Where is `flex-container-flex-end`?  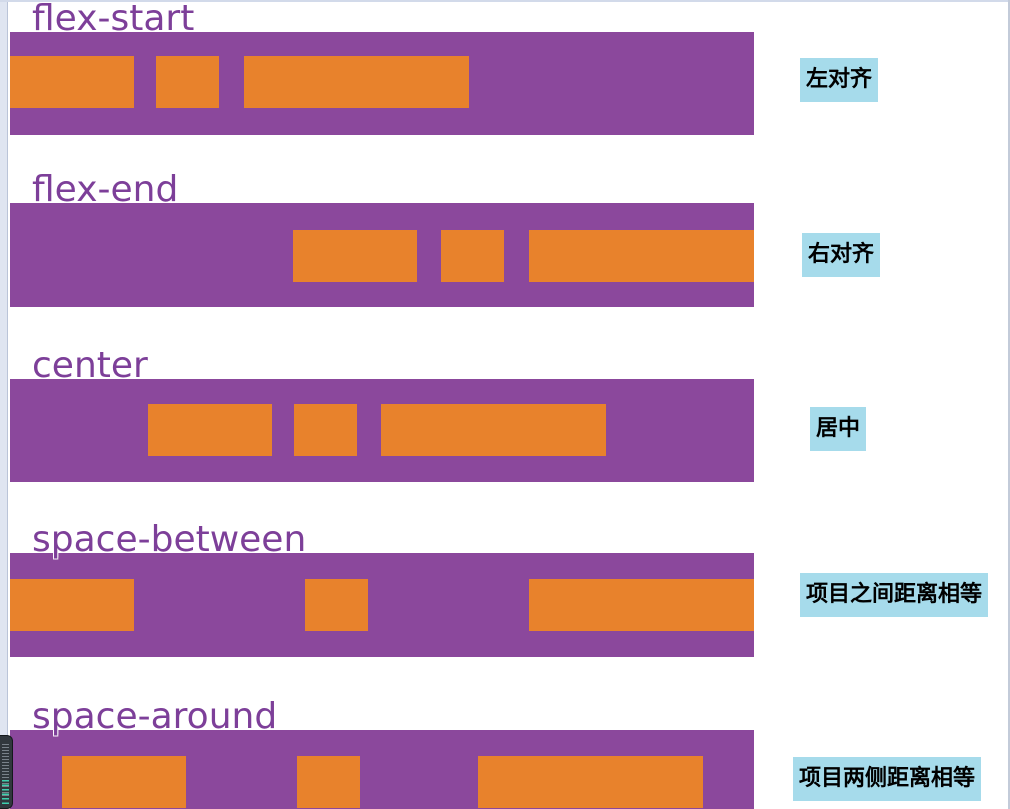 flex-container-flex-end is located at coordinates (382, 255).